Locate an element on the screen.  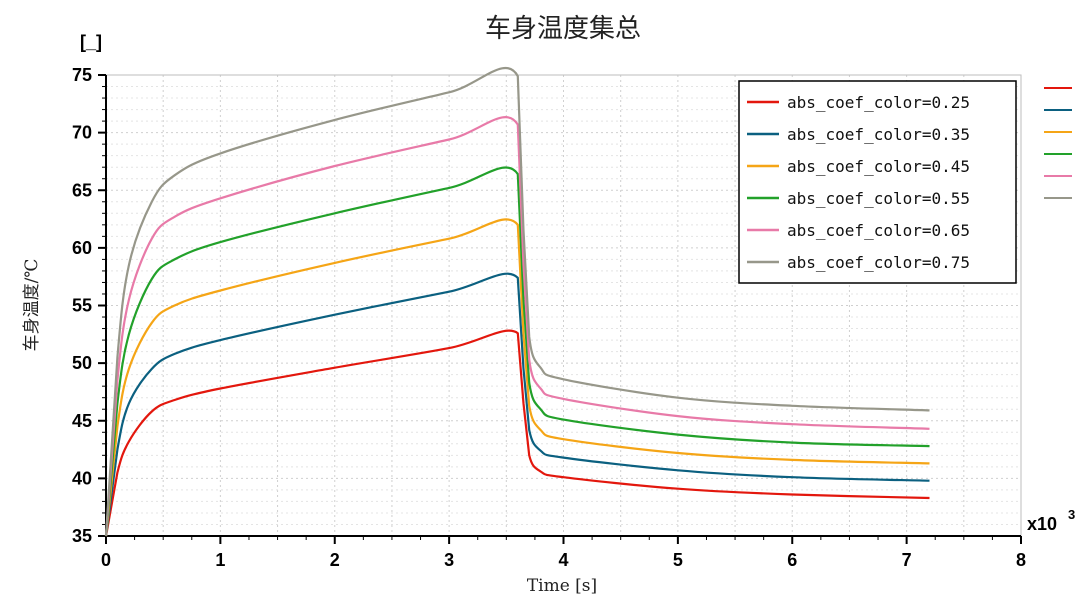
legend-label: abs_coef_color=0.65 is located at coordinates (878, 230).